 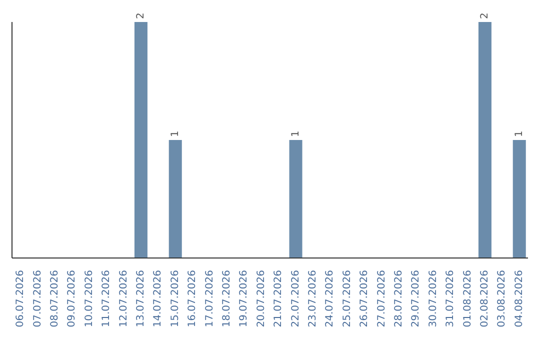 What do you see at coordinates (175, 299) in the screenshot?
I see `x-tick-label: 15.07.2026` at bounding box center [175, 299].